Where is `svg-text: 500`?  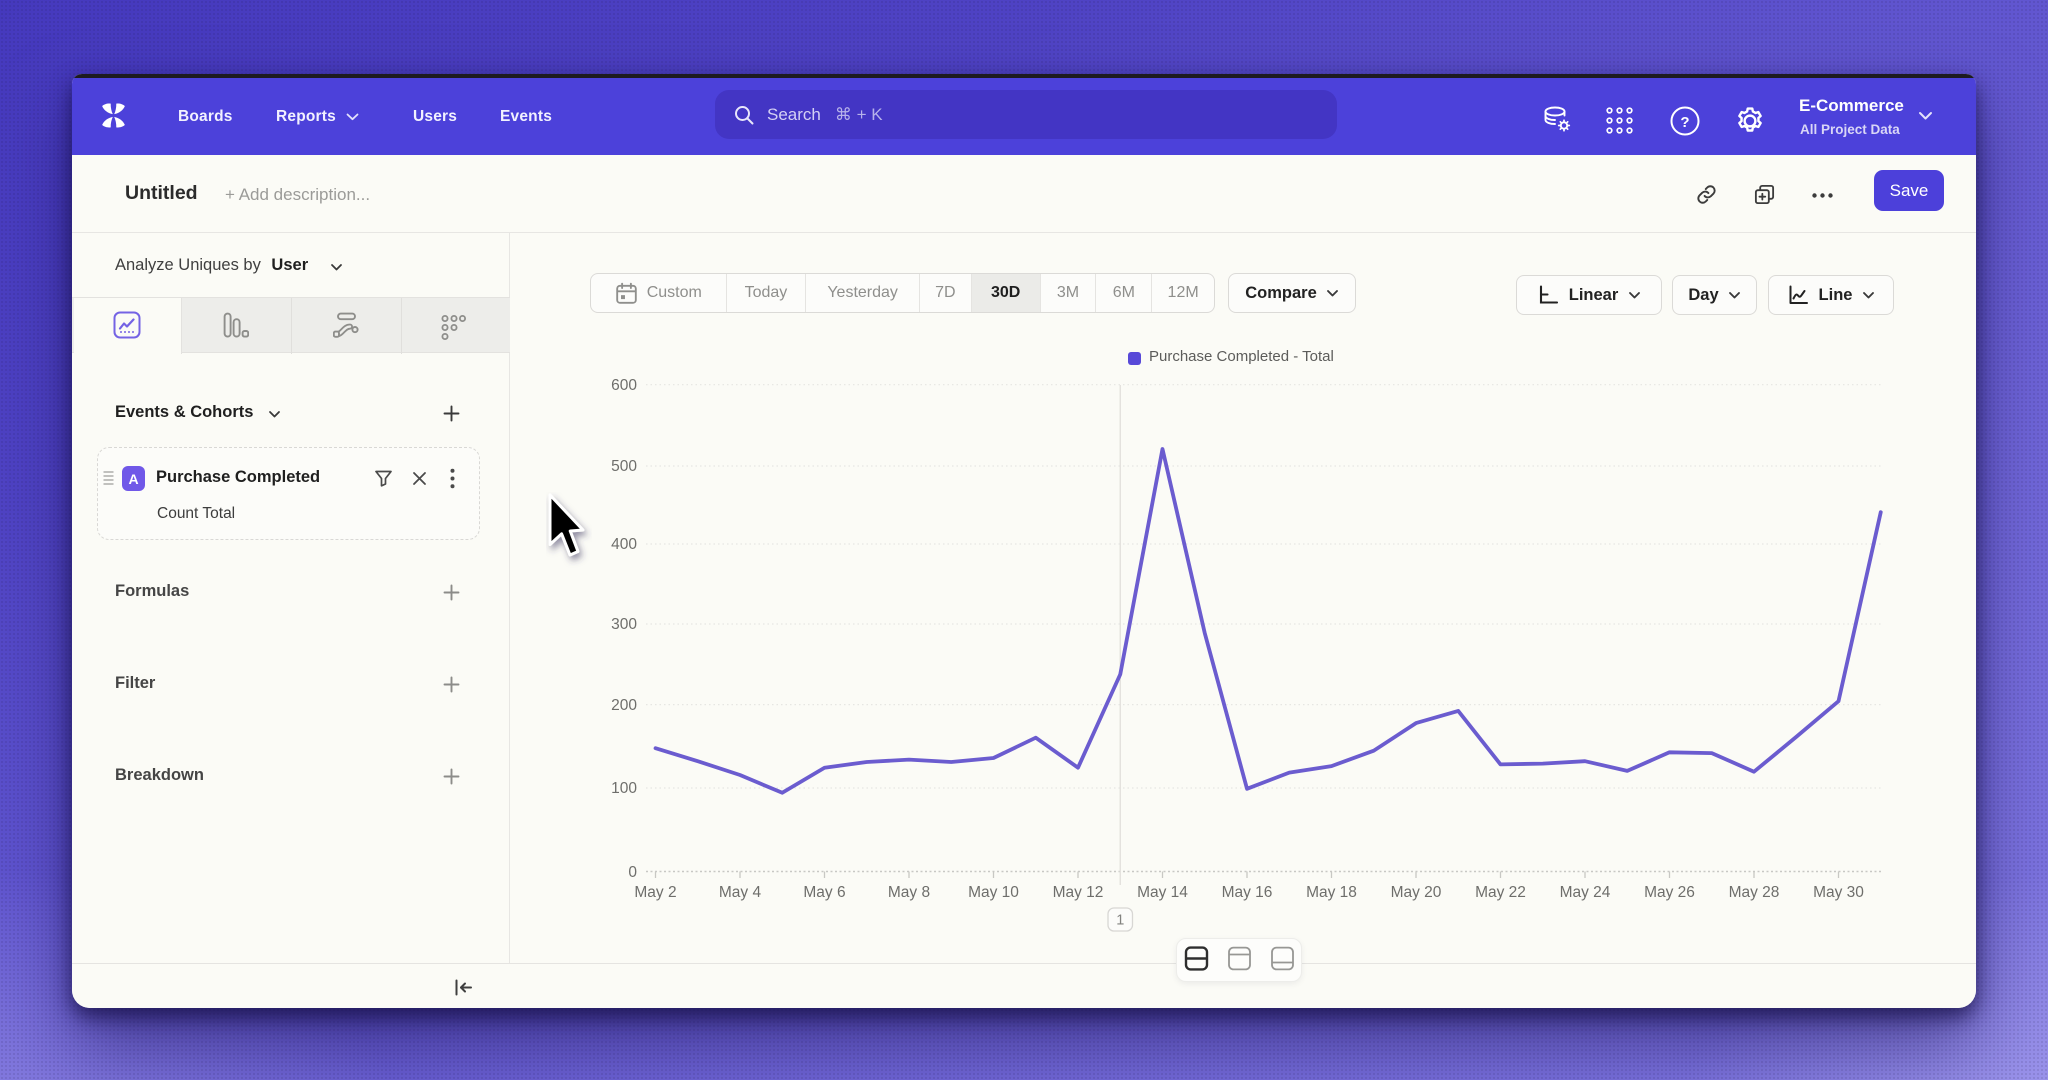
svg-text: 500 is located at coordinates (624, 466).